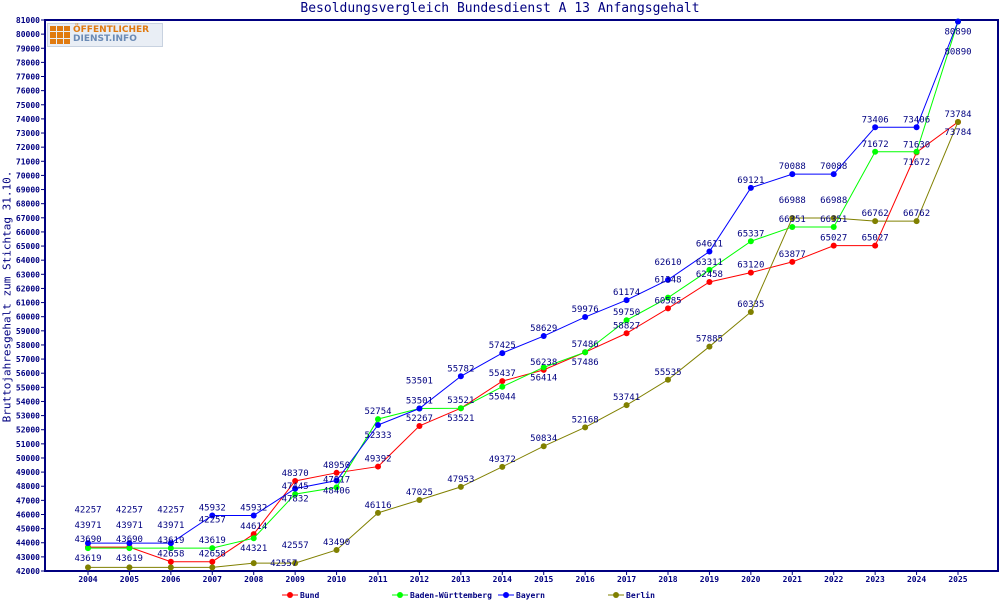 This screenshot has height=600, width=1000. Describe the element at coordinates (585, 345) in the screenshot. I see `data-label: 57486` at that location.